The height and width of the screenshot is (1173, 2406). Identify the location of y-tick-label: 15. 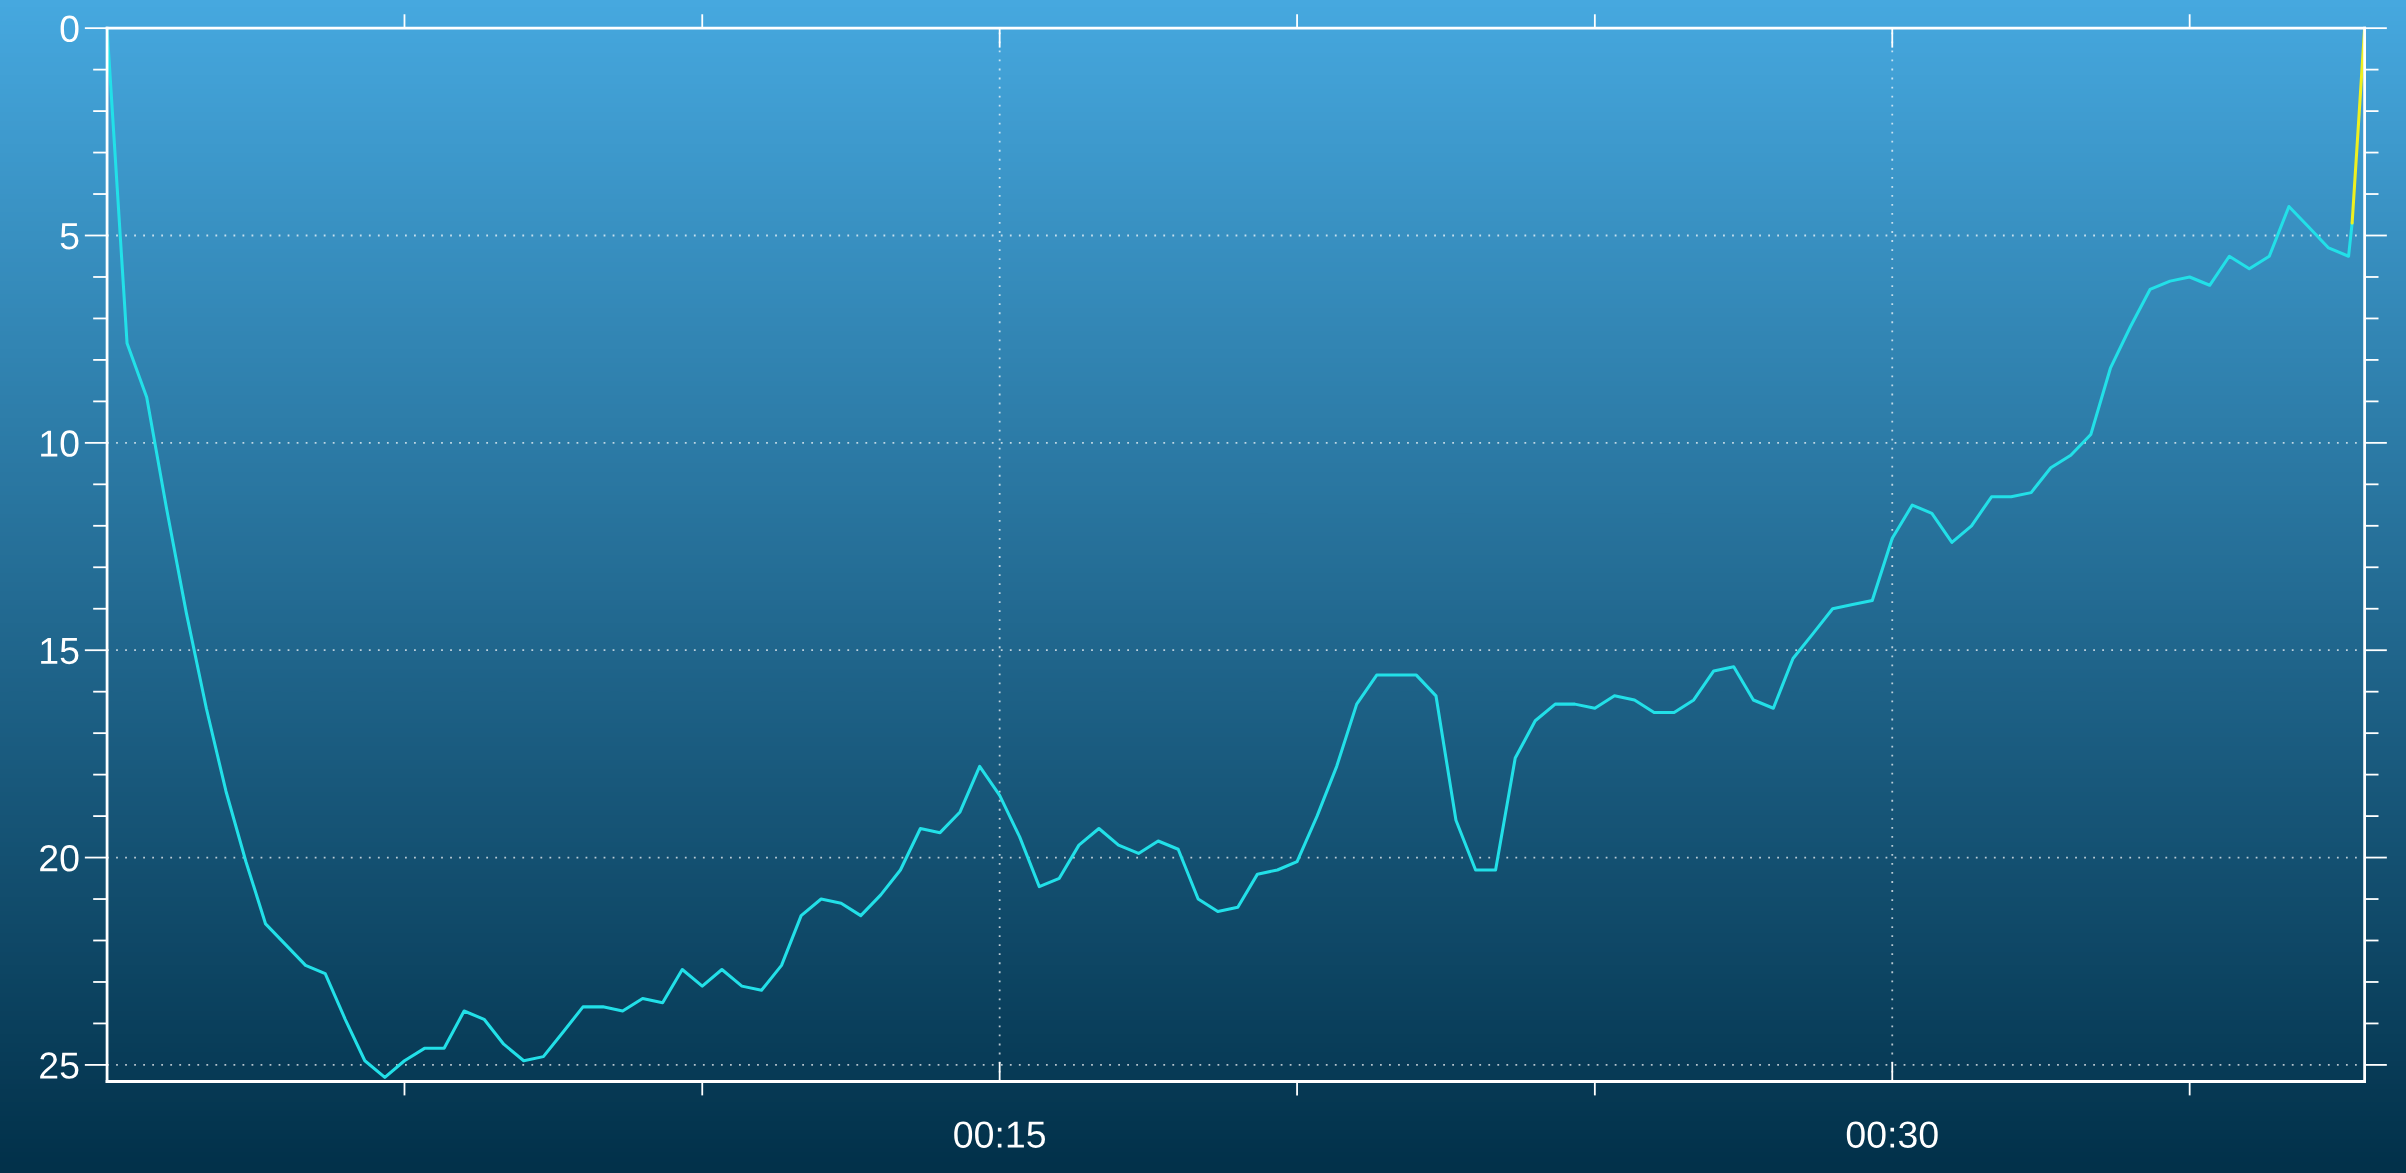
(60, 651).